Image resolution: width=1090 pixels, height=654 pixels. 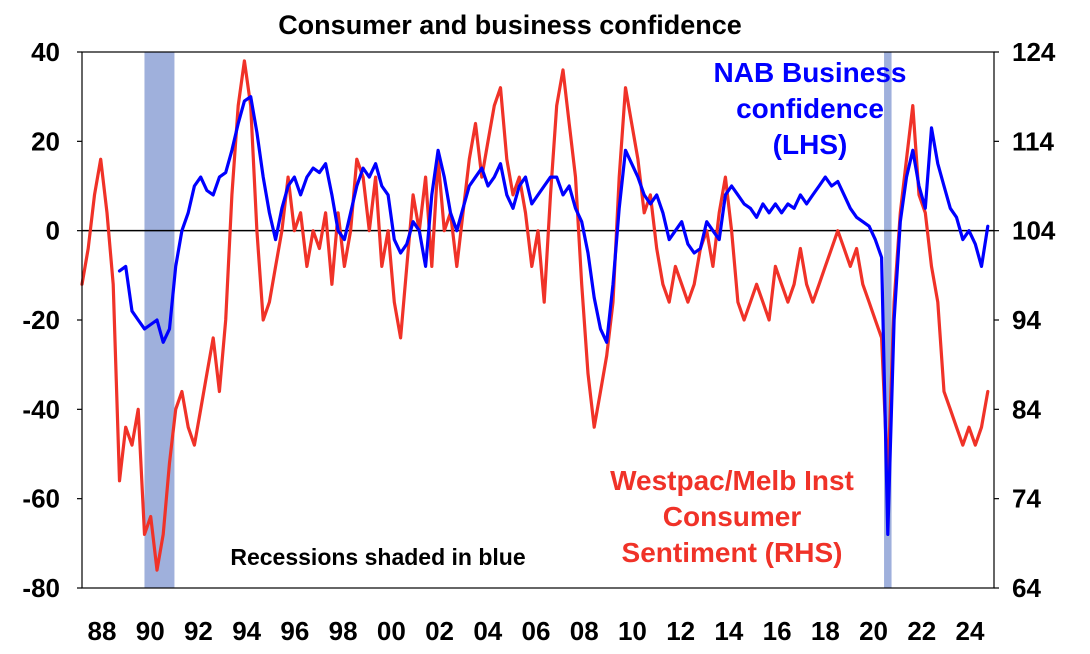 What do you see at coordinates (198, 631) in the screenshot?
I see `x-tick-label: 92` at bounding box center [198, 631].